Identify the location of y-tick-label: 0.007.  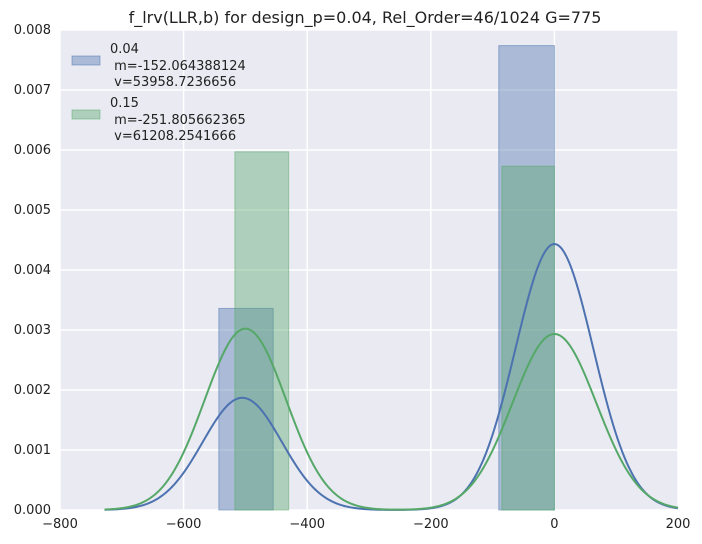
(32, 90).